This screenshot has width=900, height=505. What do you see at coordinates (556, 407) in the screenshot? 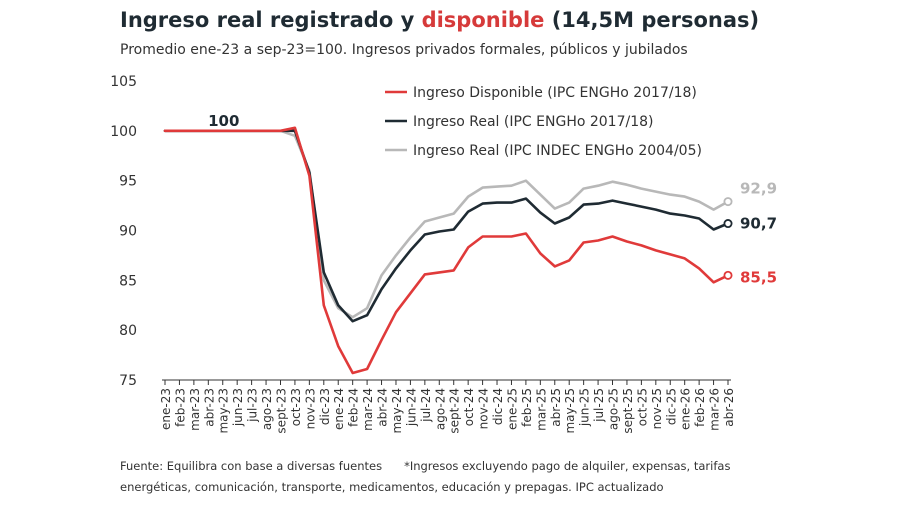
I see `x-tick-label: abr-25` at bounding box center [556, 407].